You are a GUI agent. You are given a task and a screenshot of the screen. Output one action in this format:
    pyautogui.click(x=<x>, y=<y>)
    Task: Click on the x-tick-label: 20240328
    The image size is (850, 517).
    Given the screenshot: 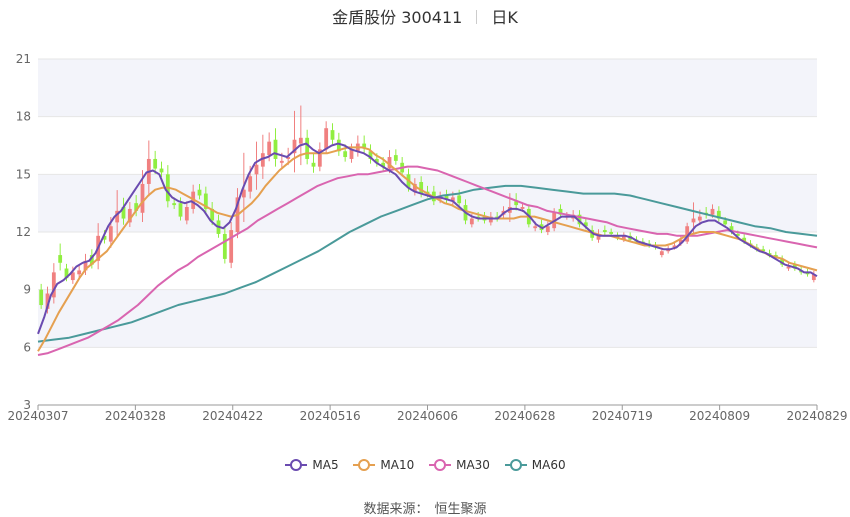 What is the action you would take?
    pyautogui.click(x=135, y=416)
    